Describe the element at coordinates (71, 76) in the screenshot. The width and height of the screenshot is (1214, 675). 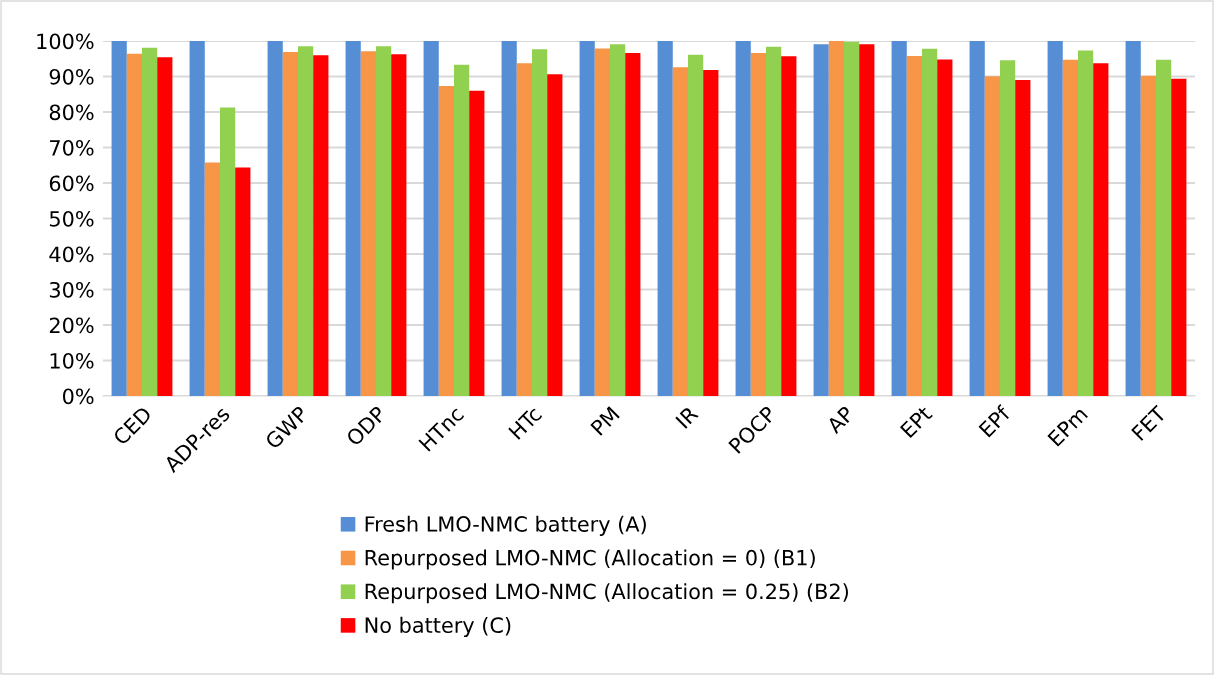
I see `y-tick-label: 90%` at that location.